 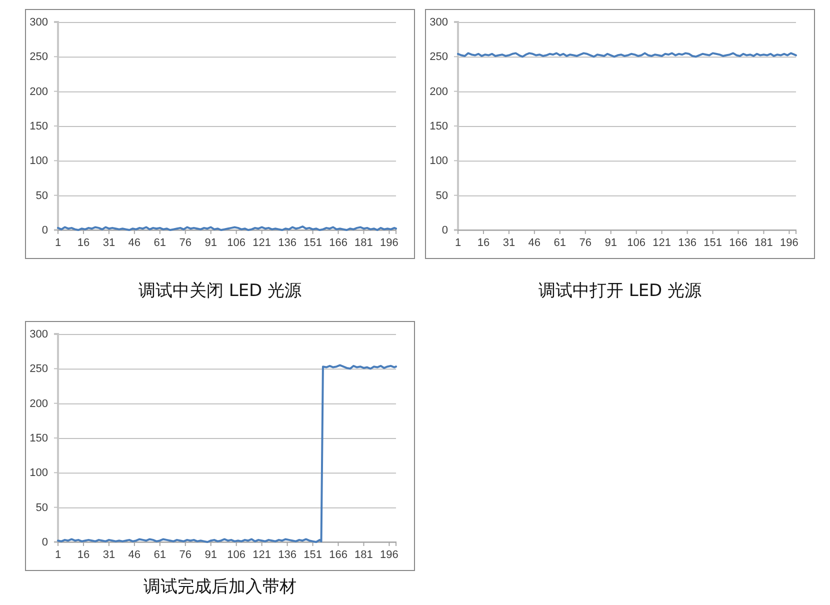 What do you see at coordinates (220, 291) in the screenshot?
I see `text: 调试中关闭 LED 光源` at bounding box center [220, 291].